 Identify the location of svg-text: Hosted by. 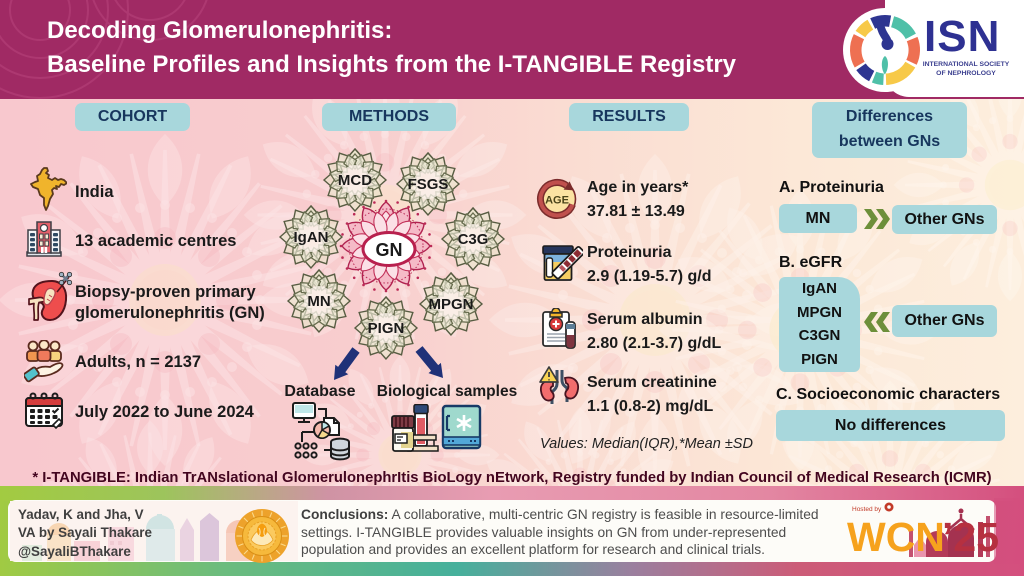
(867, 509).